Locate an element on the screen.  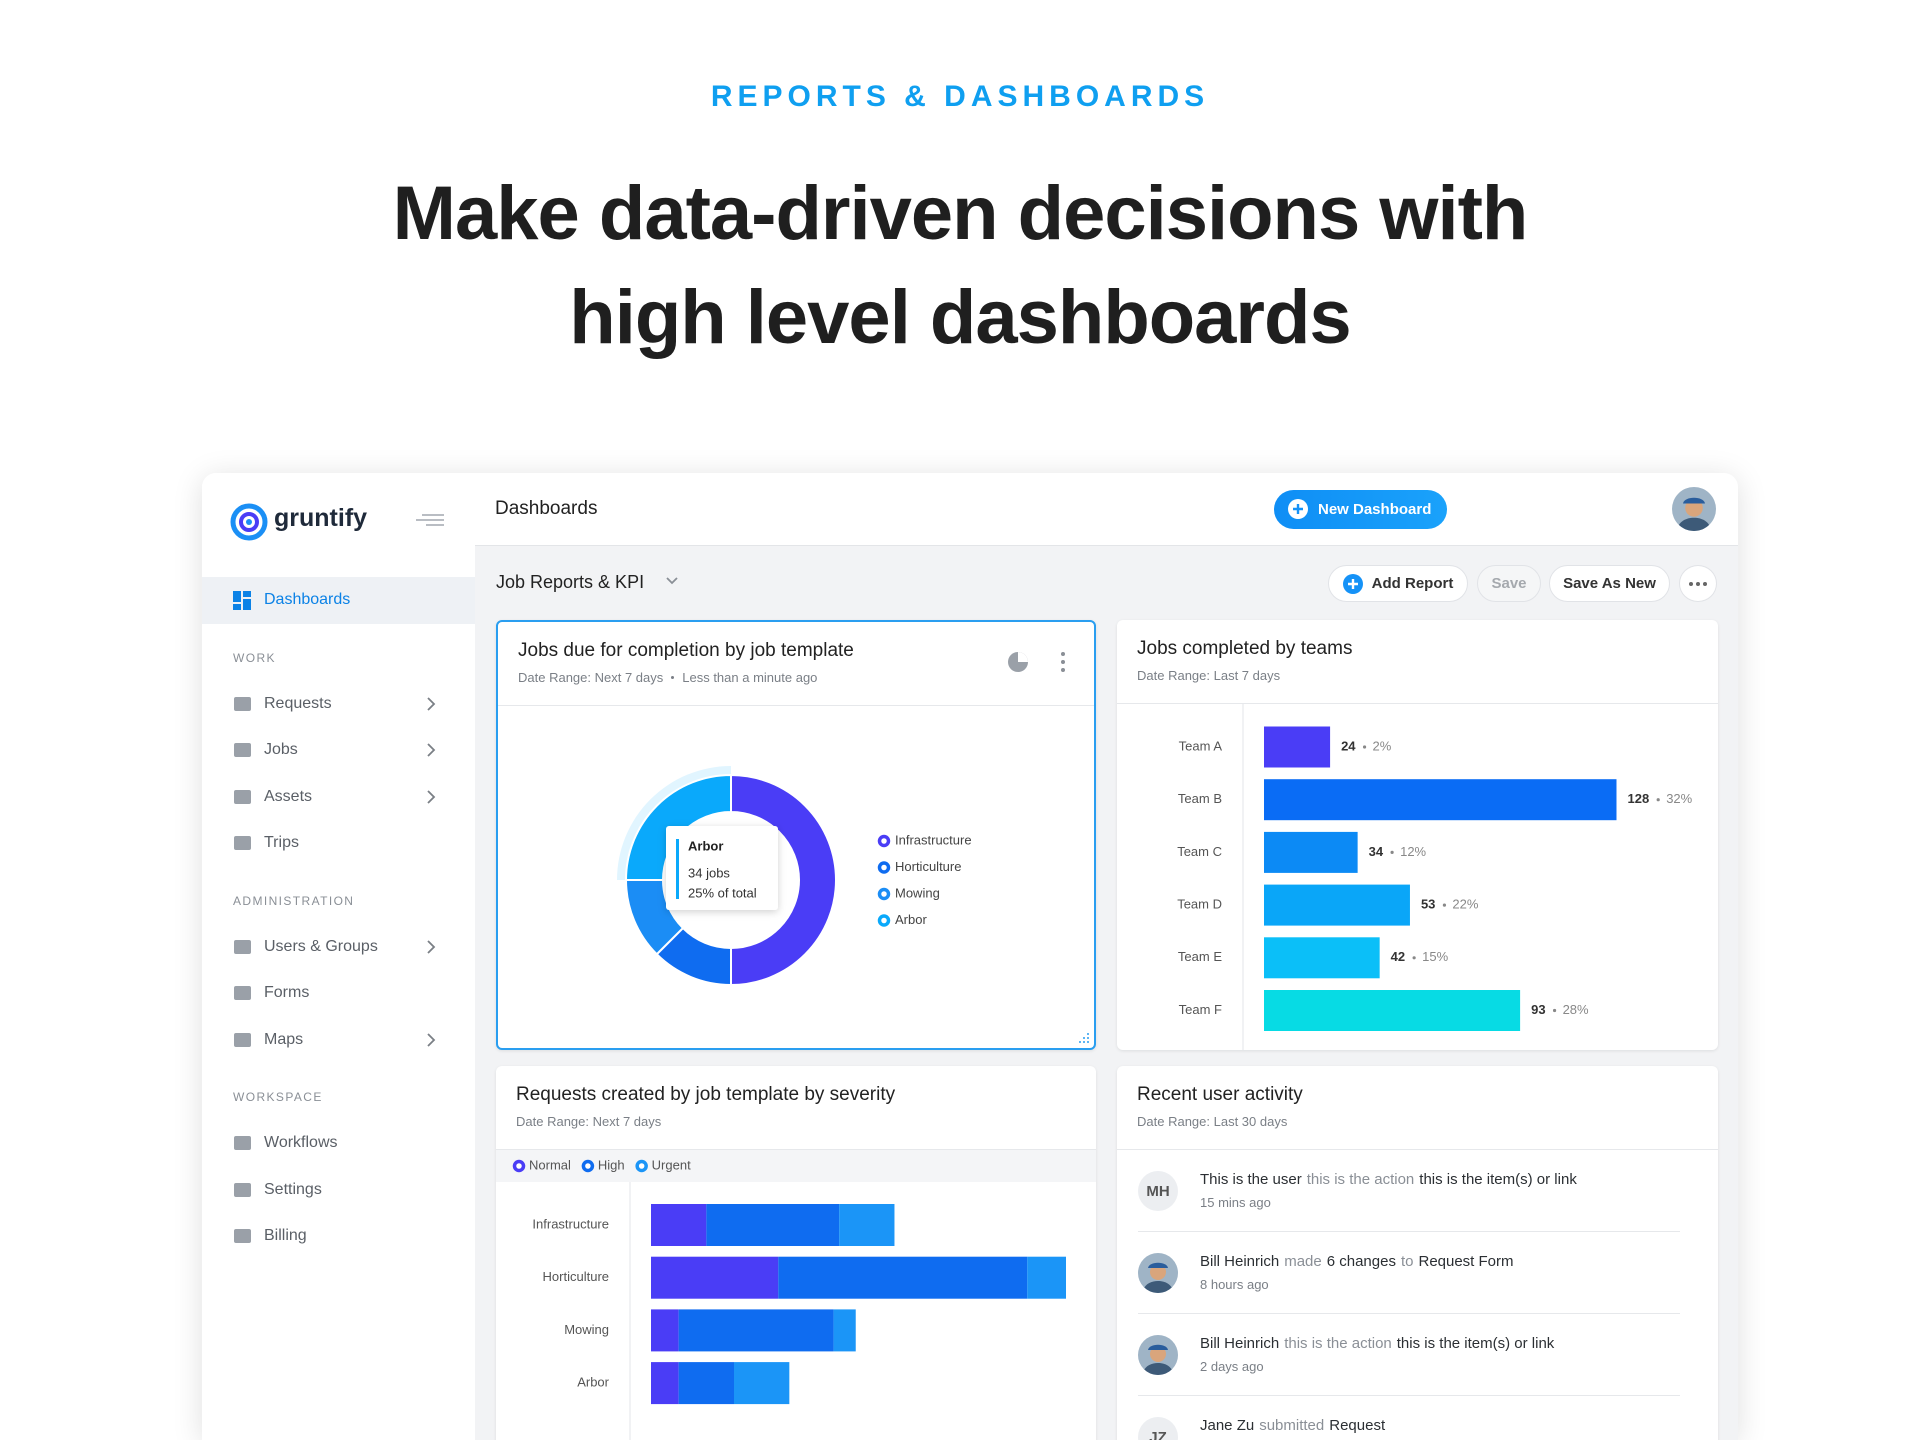
bar is located at coordinates (1297, 747).